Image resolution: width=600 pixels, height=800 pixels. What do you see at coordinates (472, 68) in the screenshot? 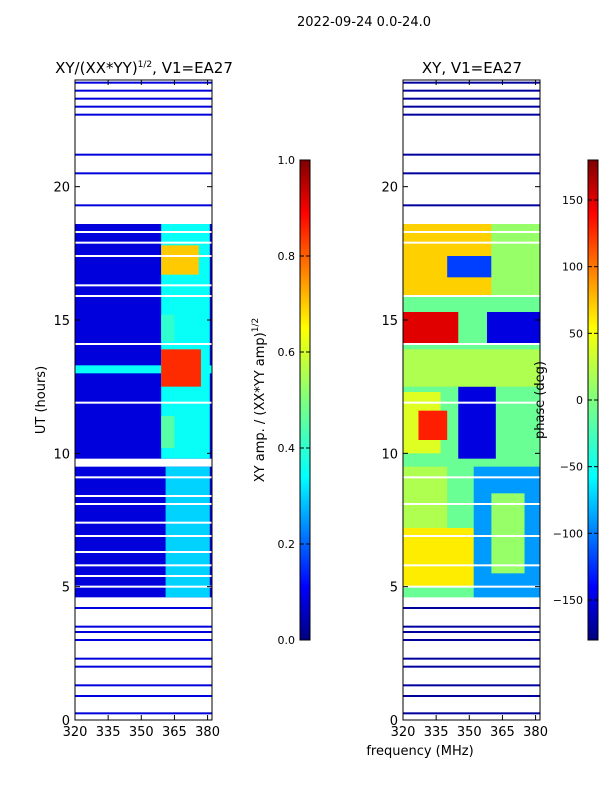
I see `phase-panel-title: XY, V1=EA27` at bounding box center [472, 68].